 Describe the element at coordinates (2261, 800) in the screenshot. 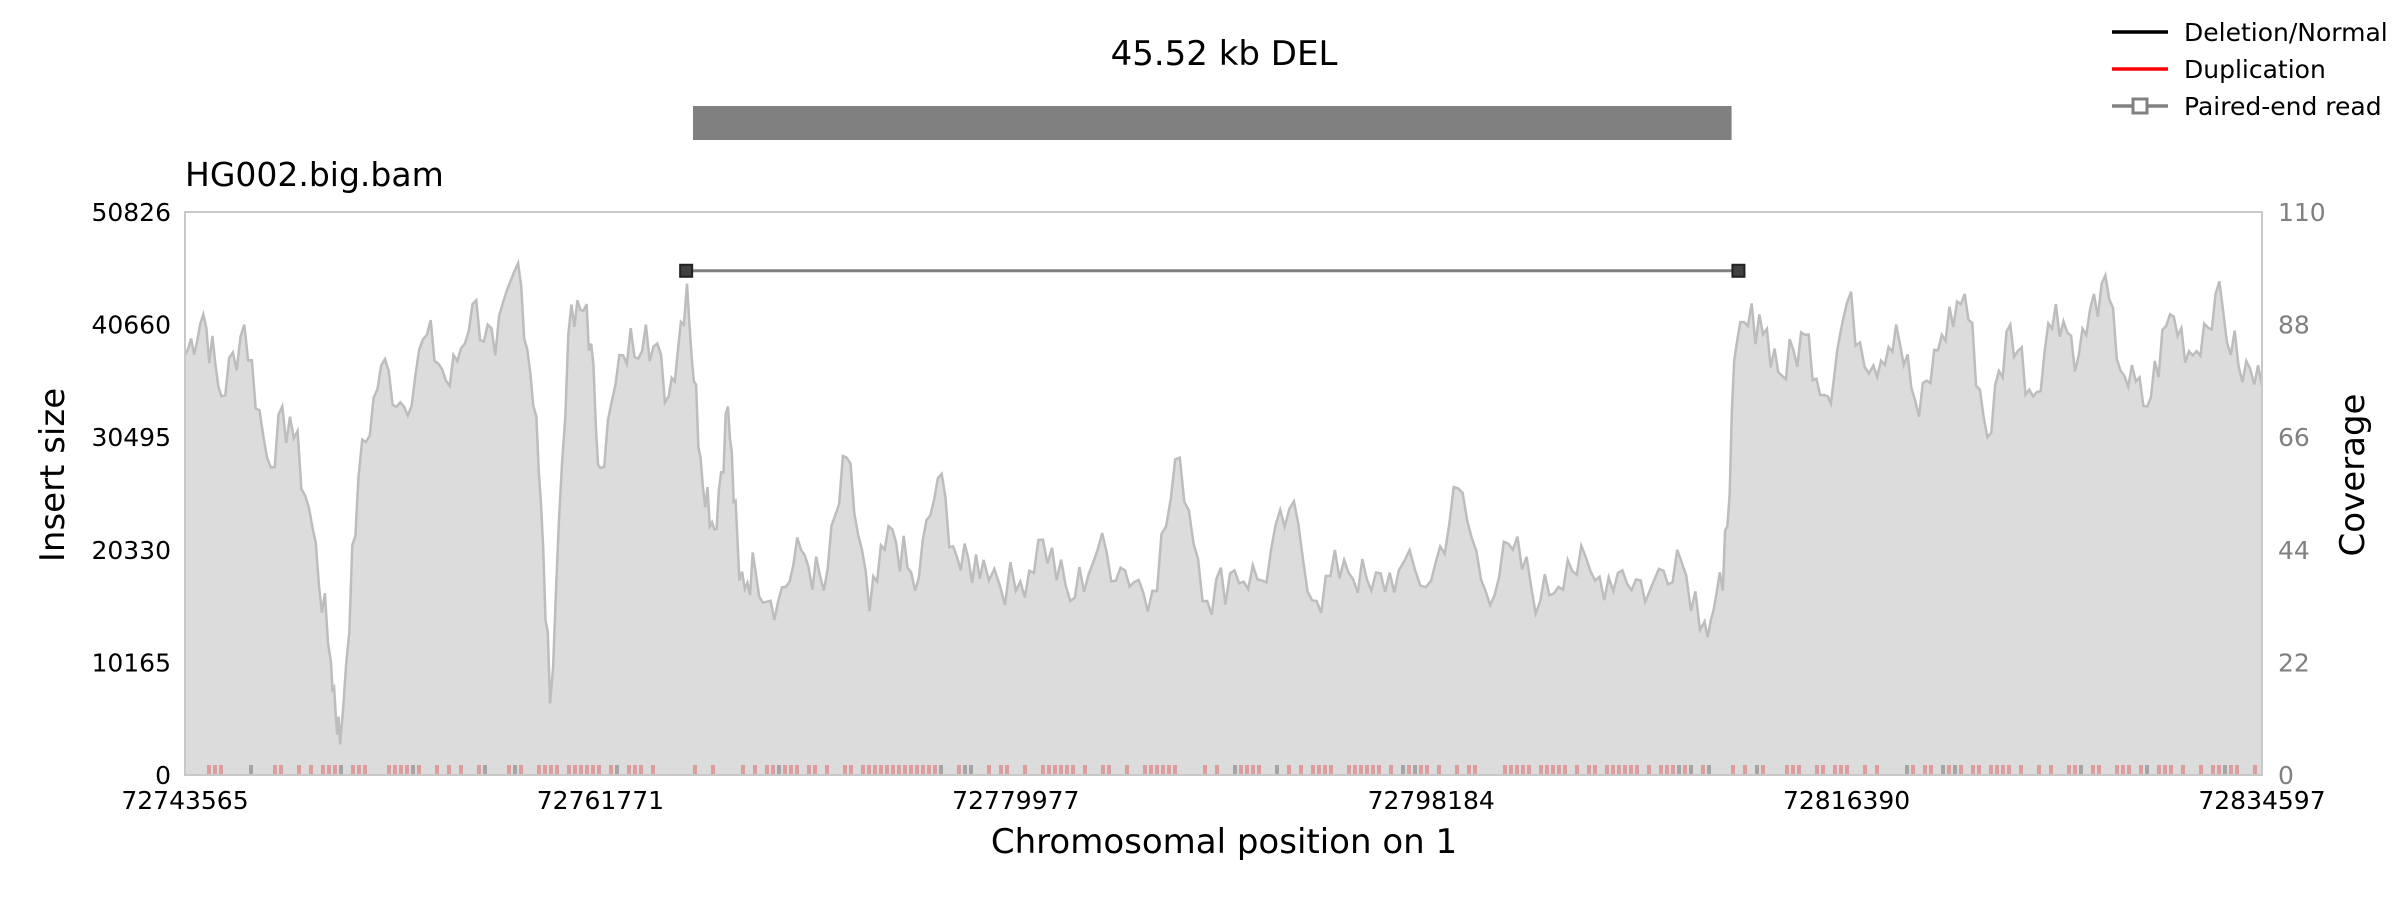

I see `x-tick-label: 72834597` at that location.